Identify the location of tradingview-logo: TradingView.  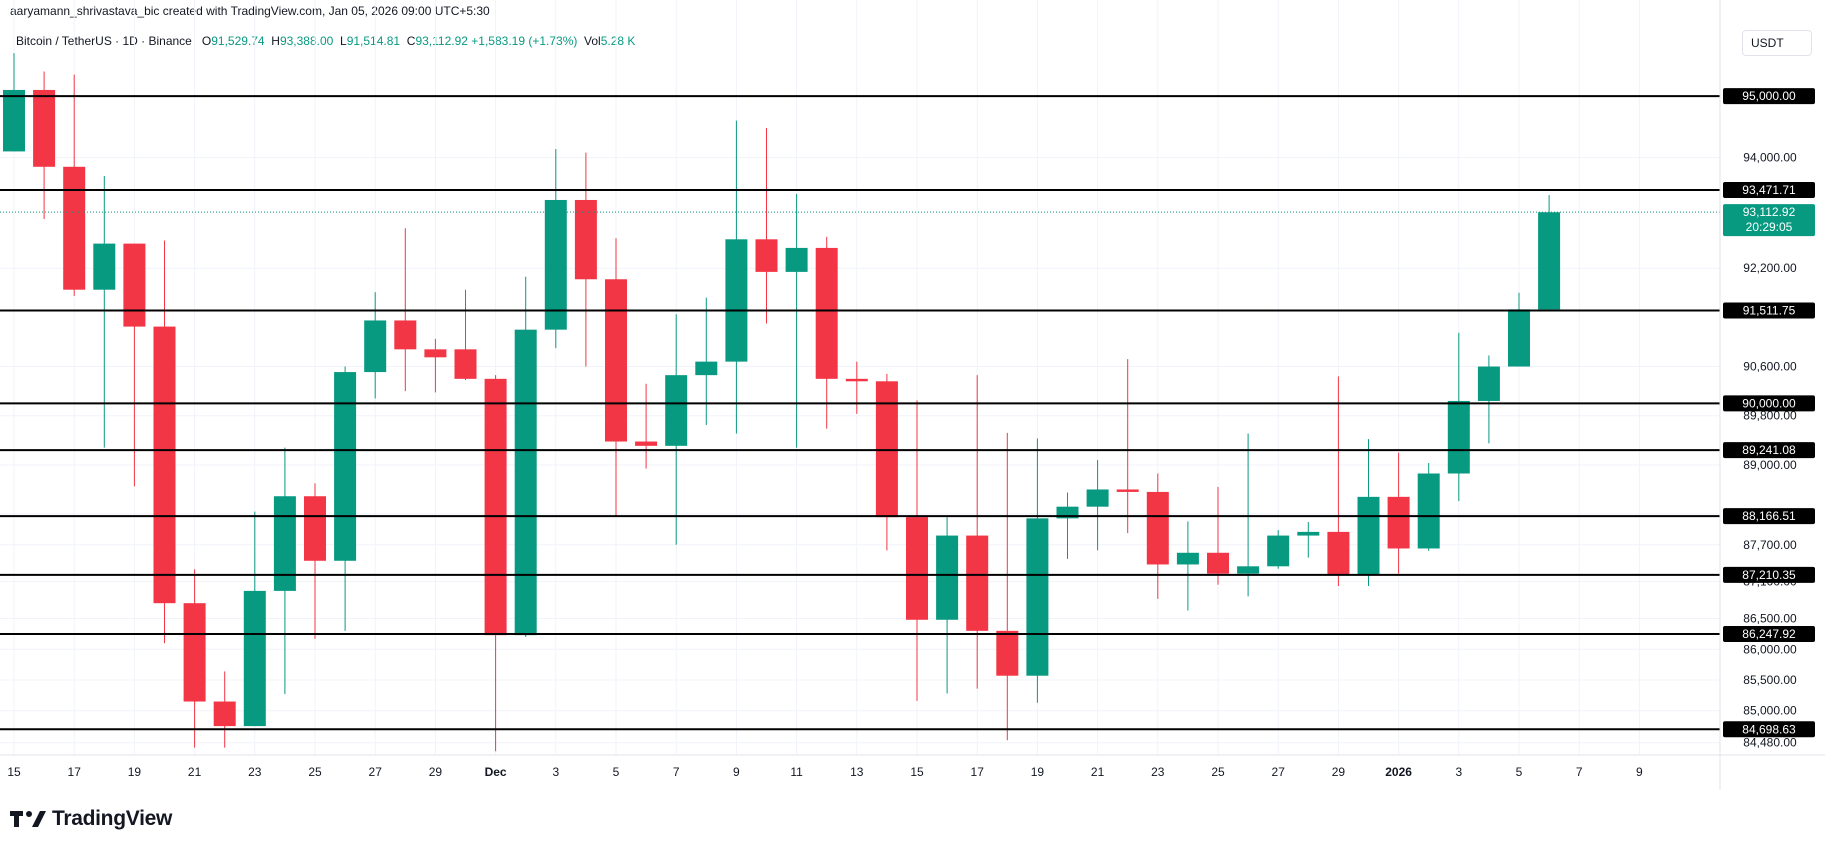
(91, 819).